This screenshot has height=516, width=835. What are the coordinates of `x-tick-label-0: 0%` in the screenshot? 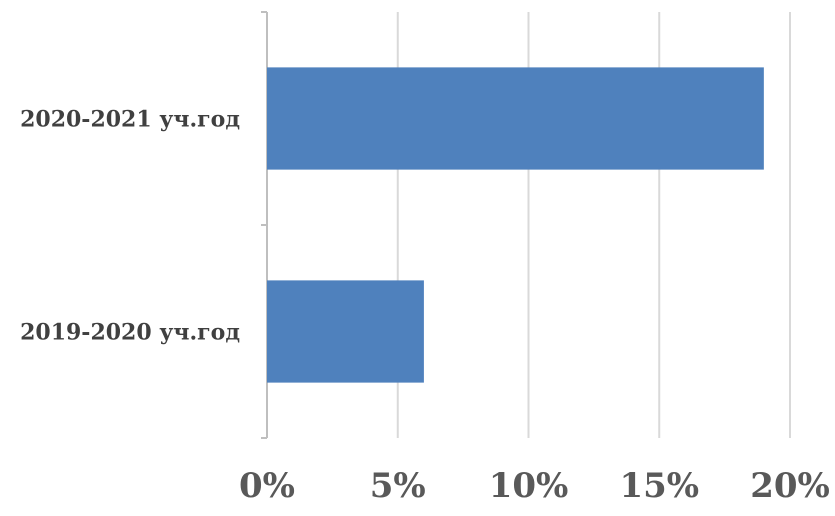 It's located at (267, 486).